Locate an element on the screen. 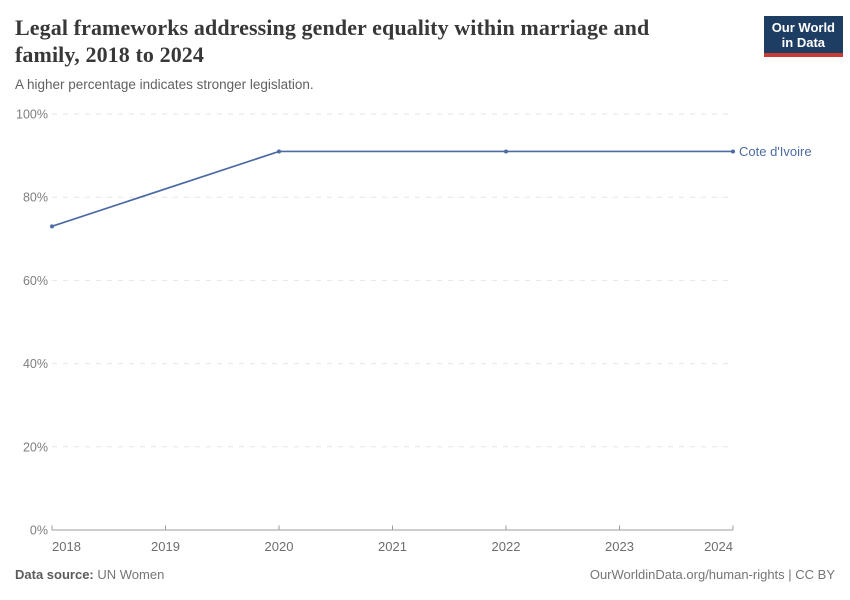  chart-title-line2: family, 2018 to 2024 is located at coordinates (109, 54).